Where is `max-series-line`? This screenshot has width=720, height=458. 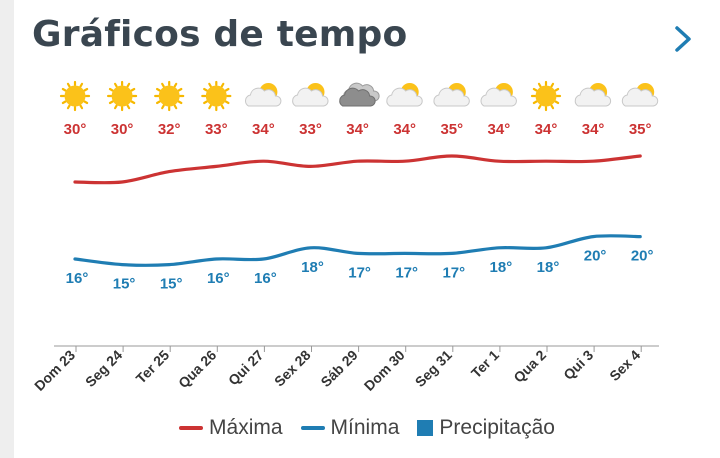 max-series-line is located at coordinates (357, 169).